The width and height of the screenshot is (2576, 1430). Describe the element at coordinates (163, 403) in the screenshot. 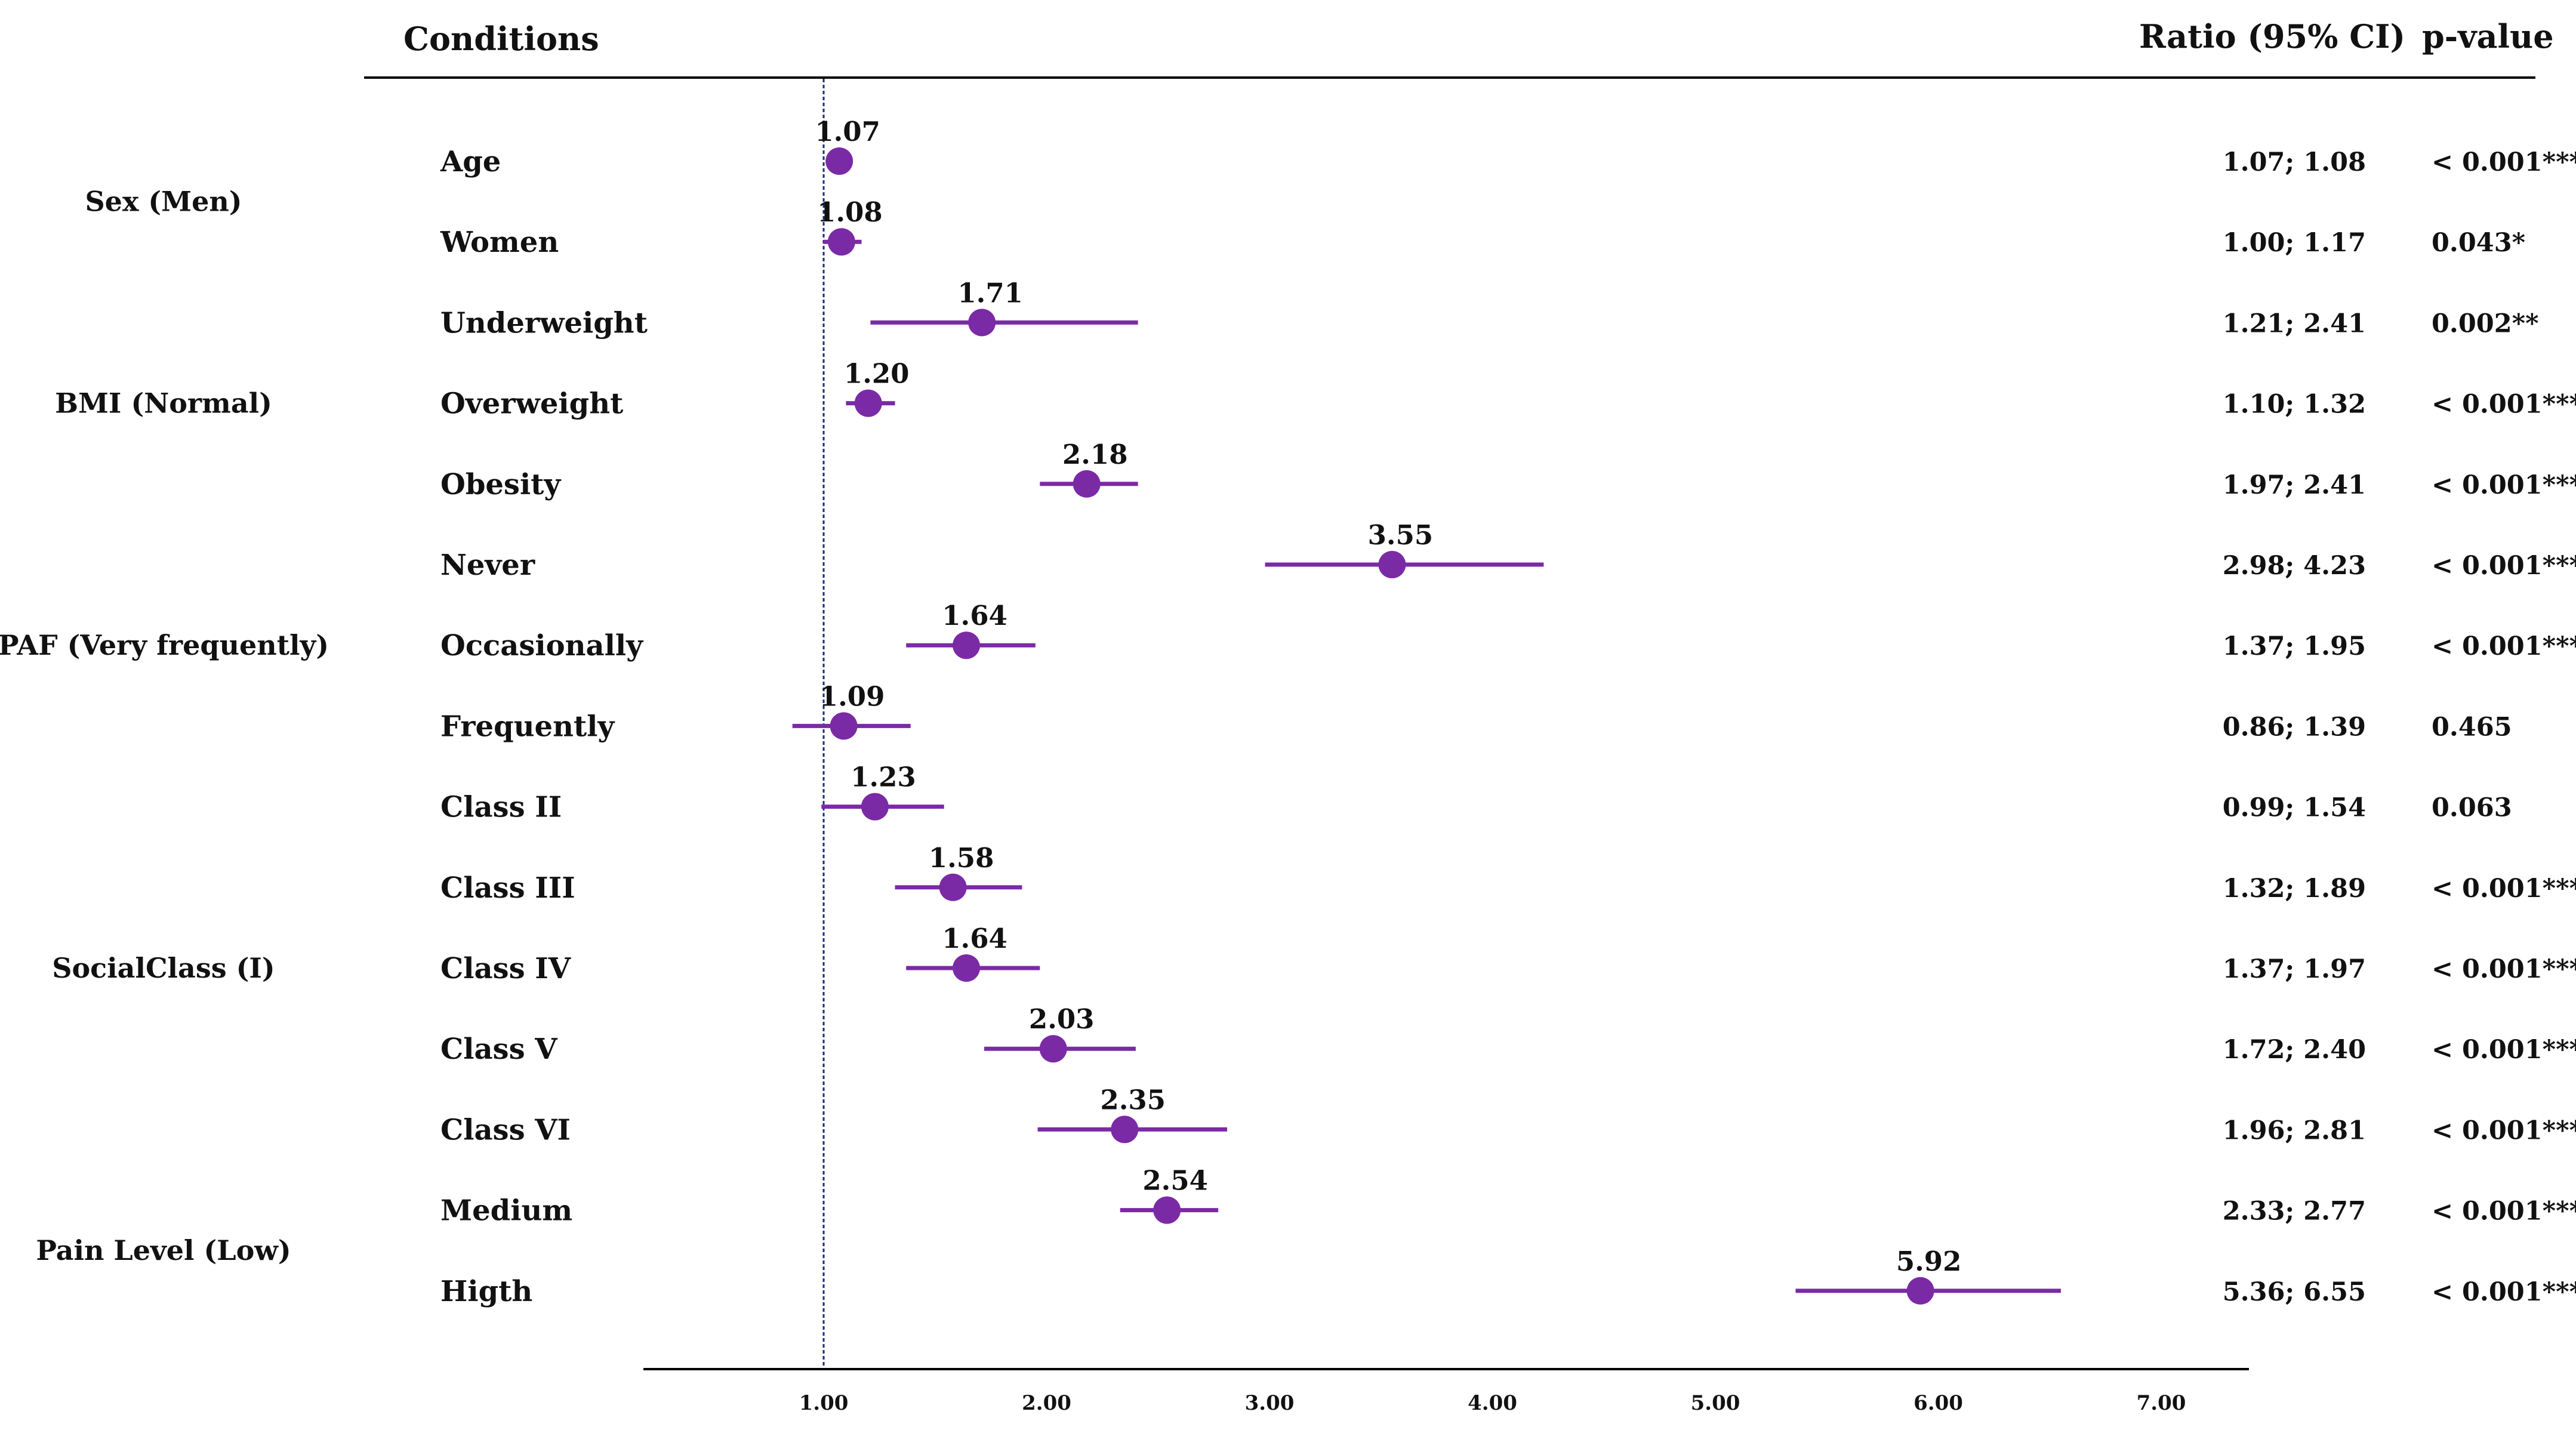

I see `group-label: BMI (Normal)` at that location.